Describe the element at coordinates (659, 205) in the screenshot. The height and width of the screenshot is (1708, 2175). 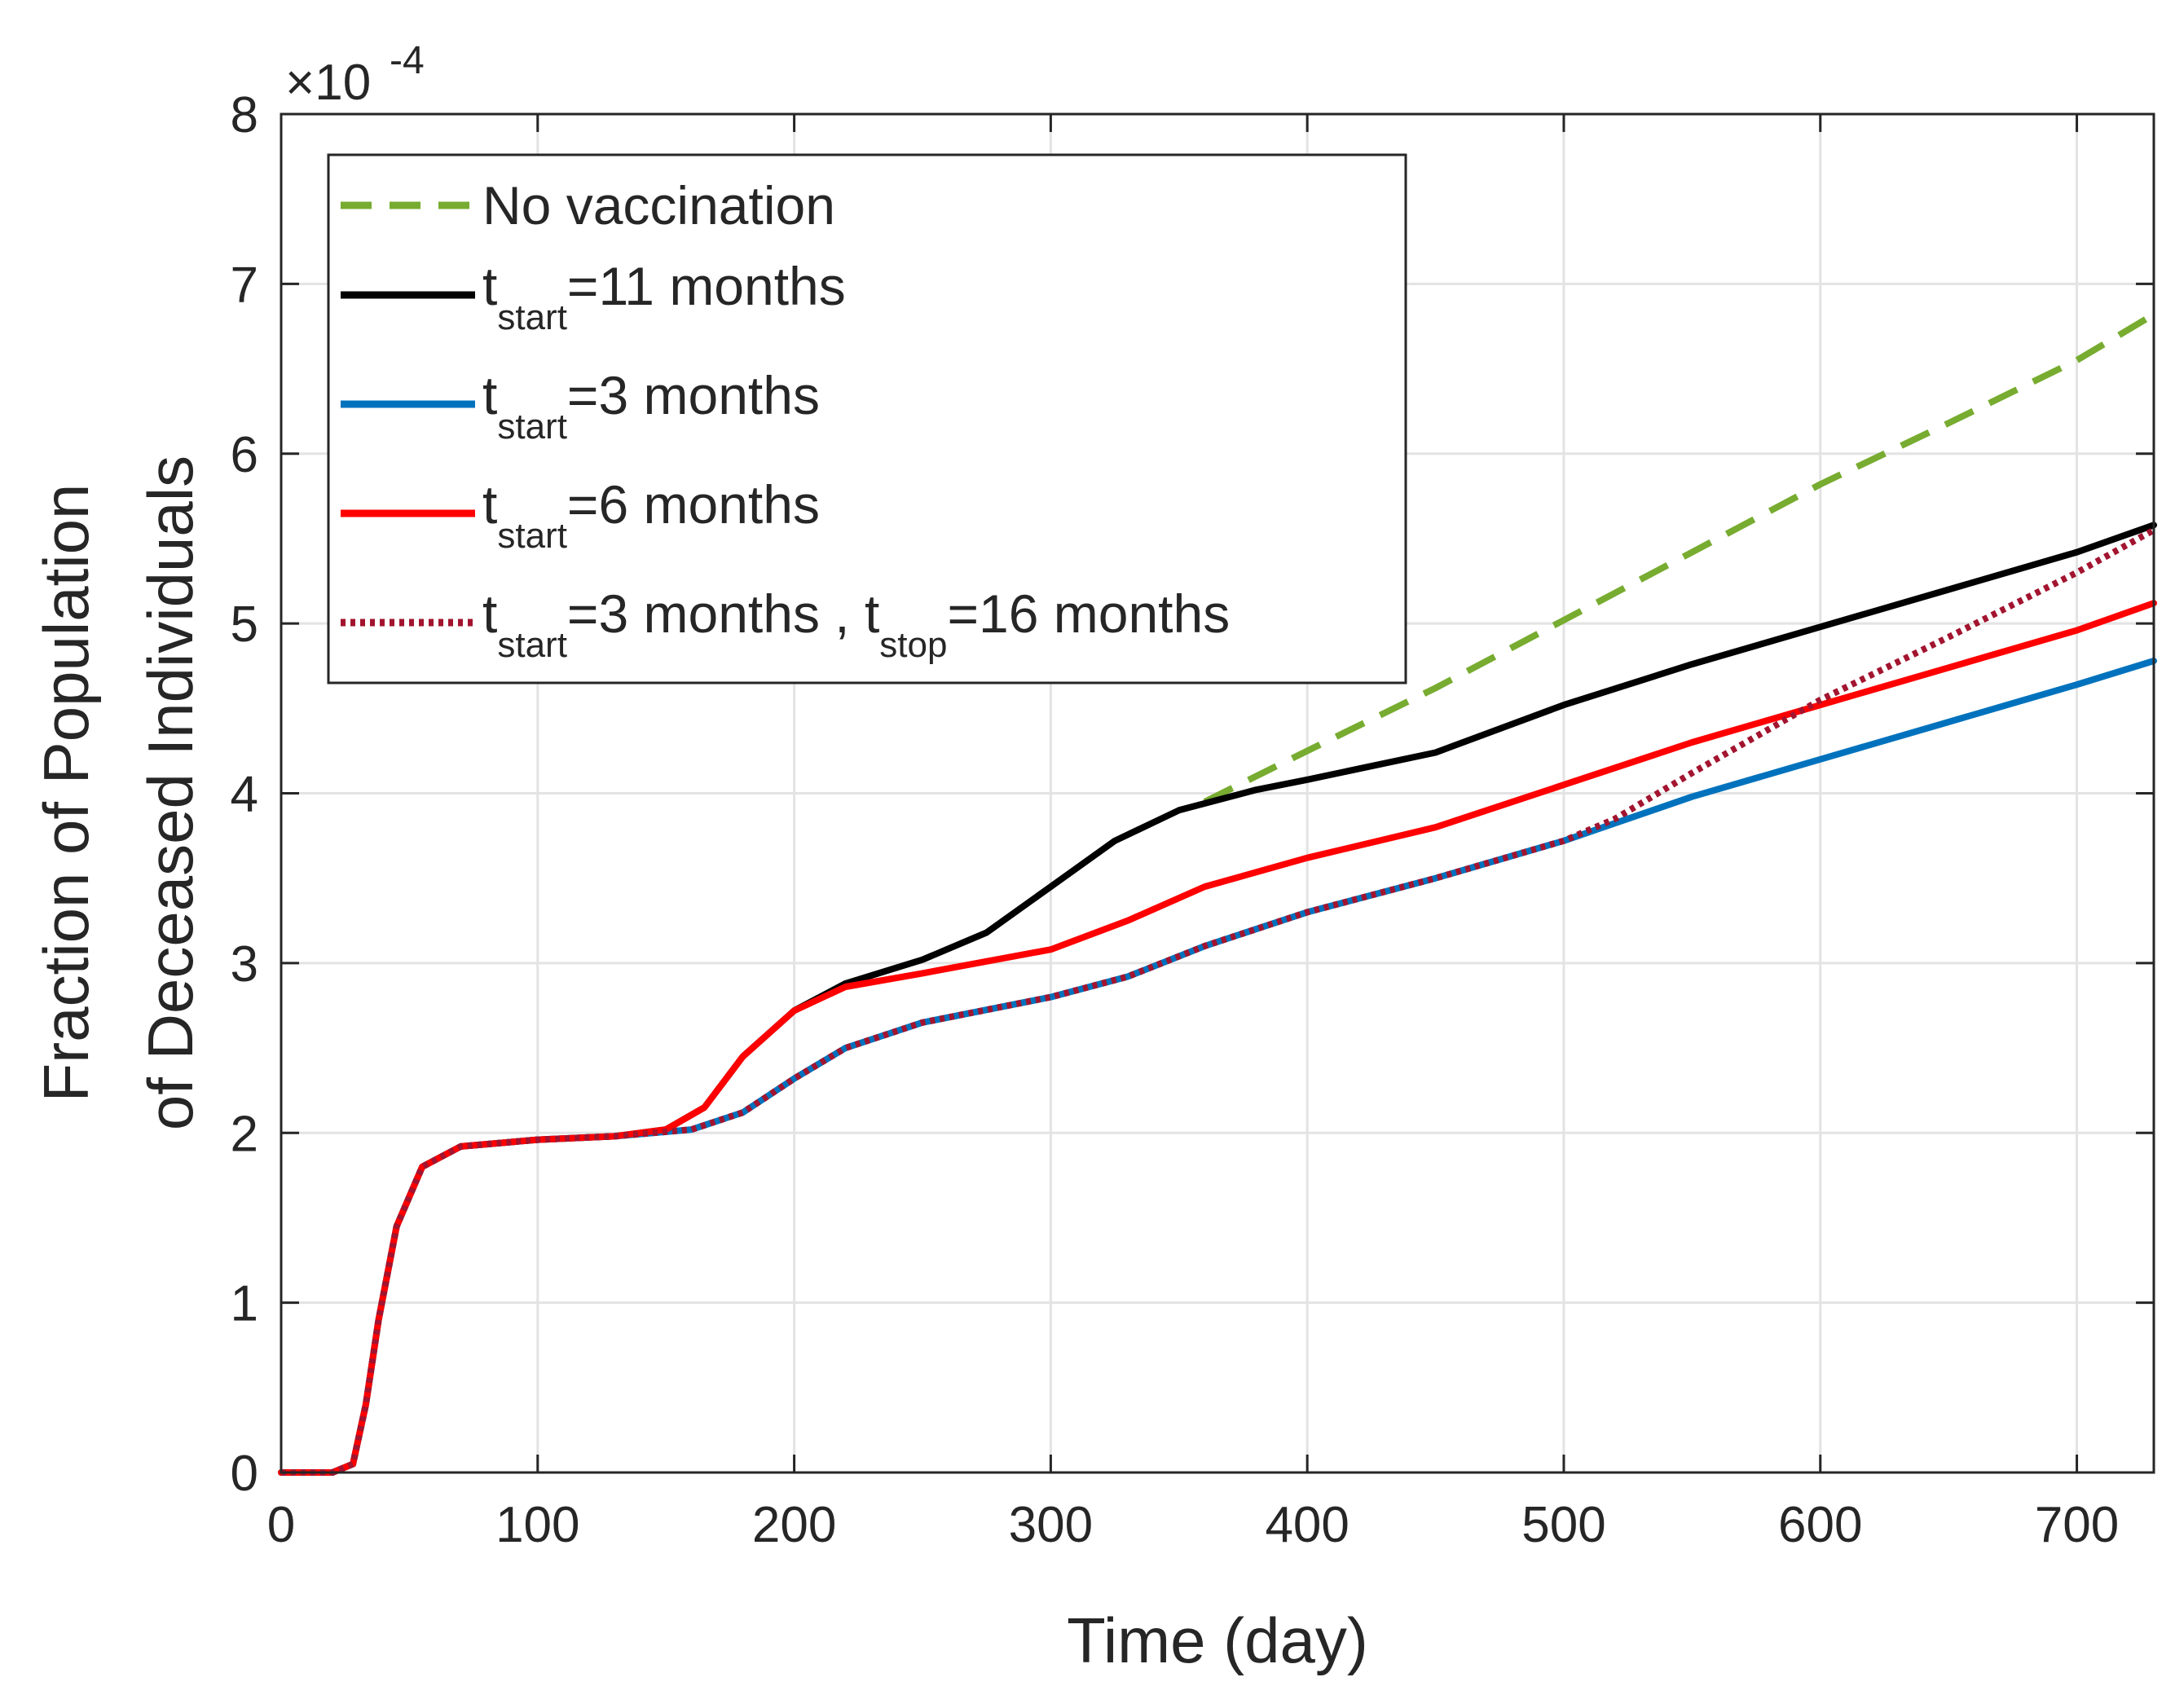
I see `legend-label-no-vaccination: No vaccination` at that location.